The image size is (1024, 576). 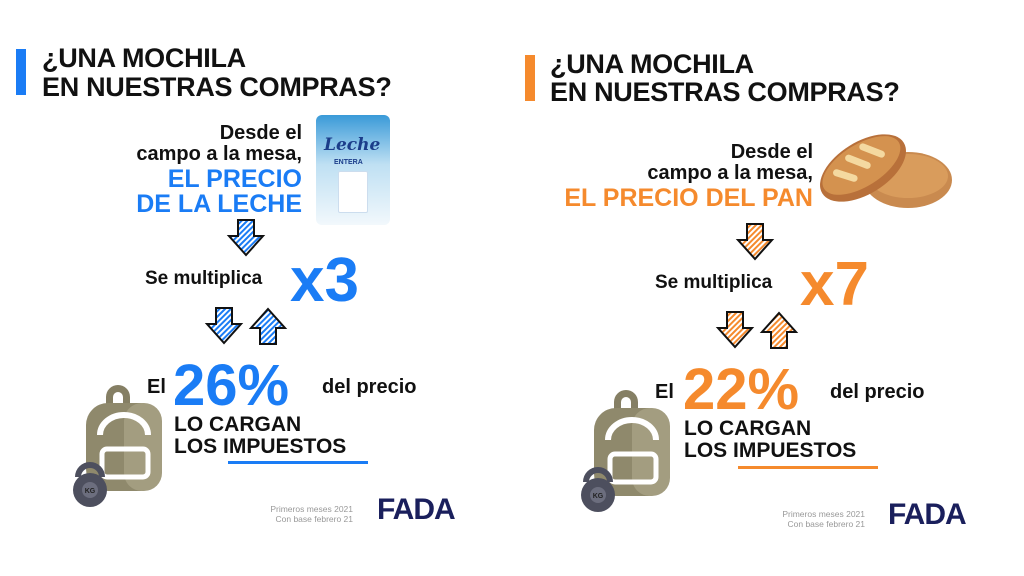 I want to click on highlight-line-1: EL PRECIO, so click(x=234, y=179).